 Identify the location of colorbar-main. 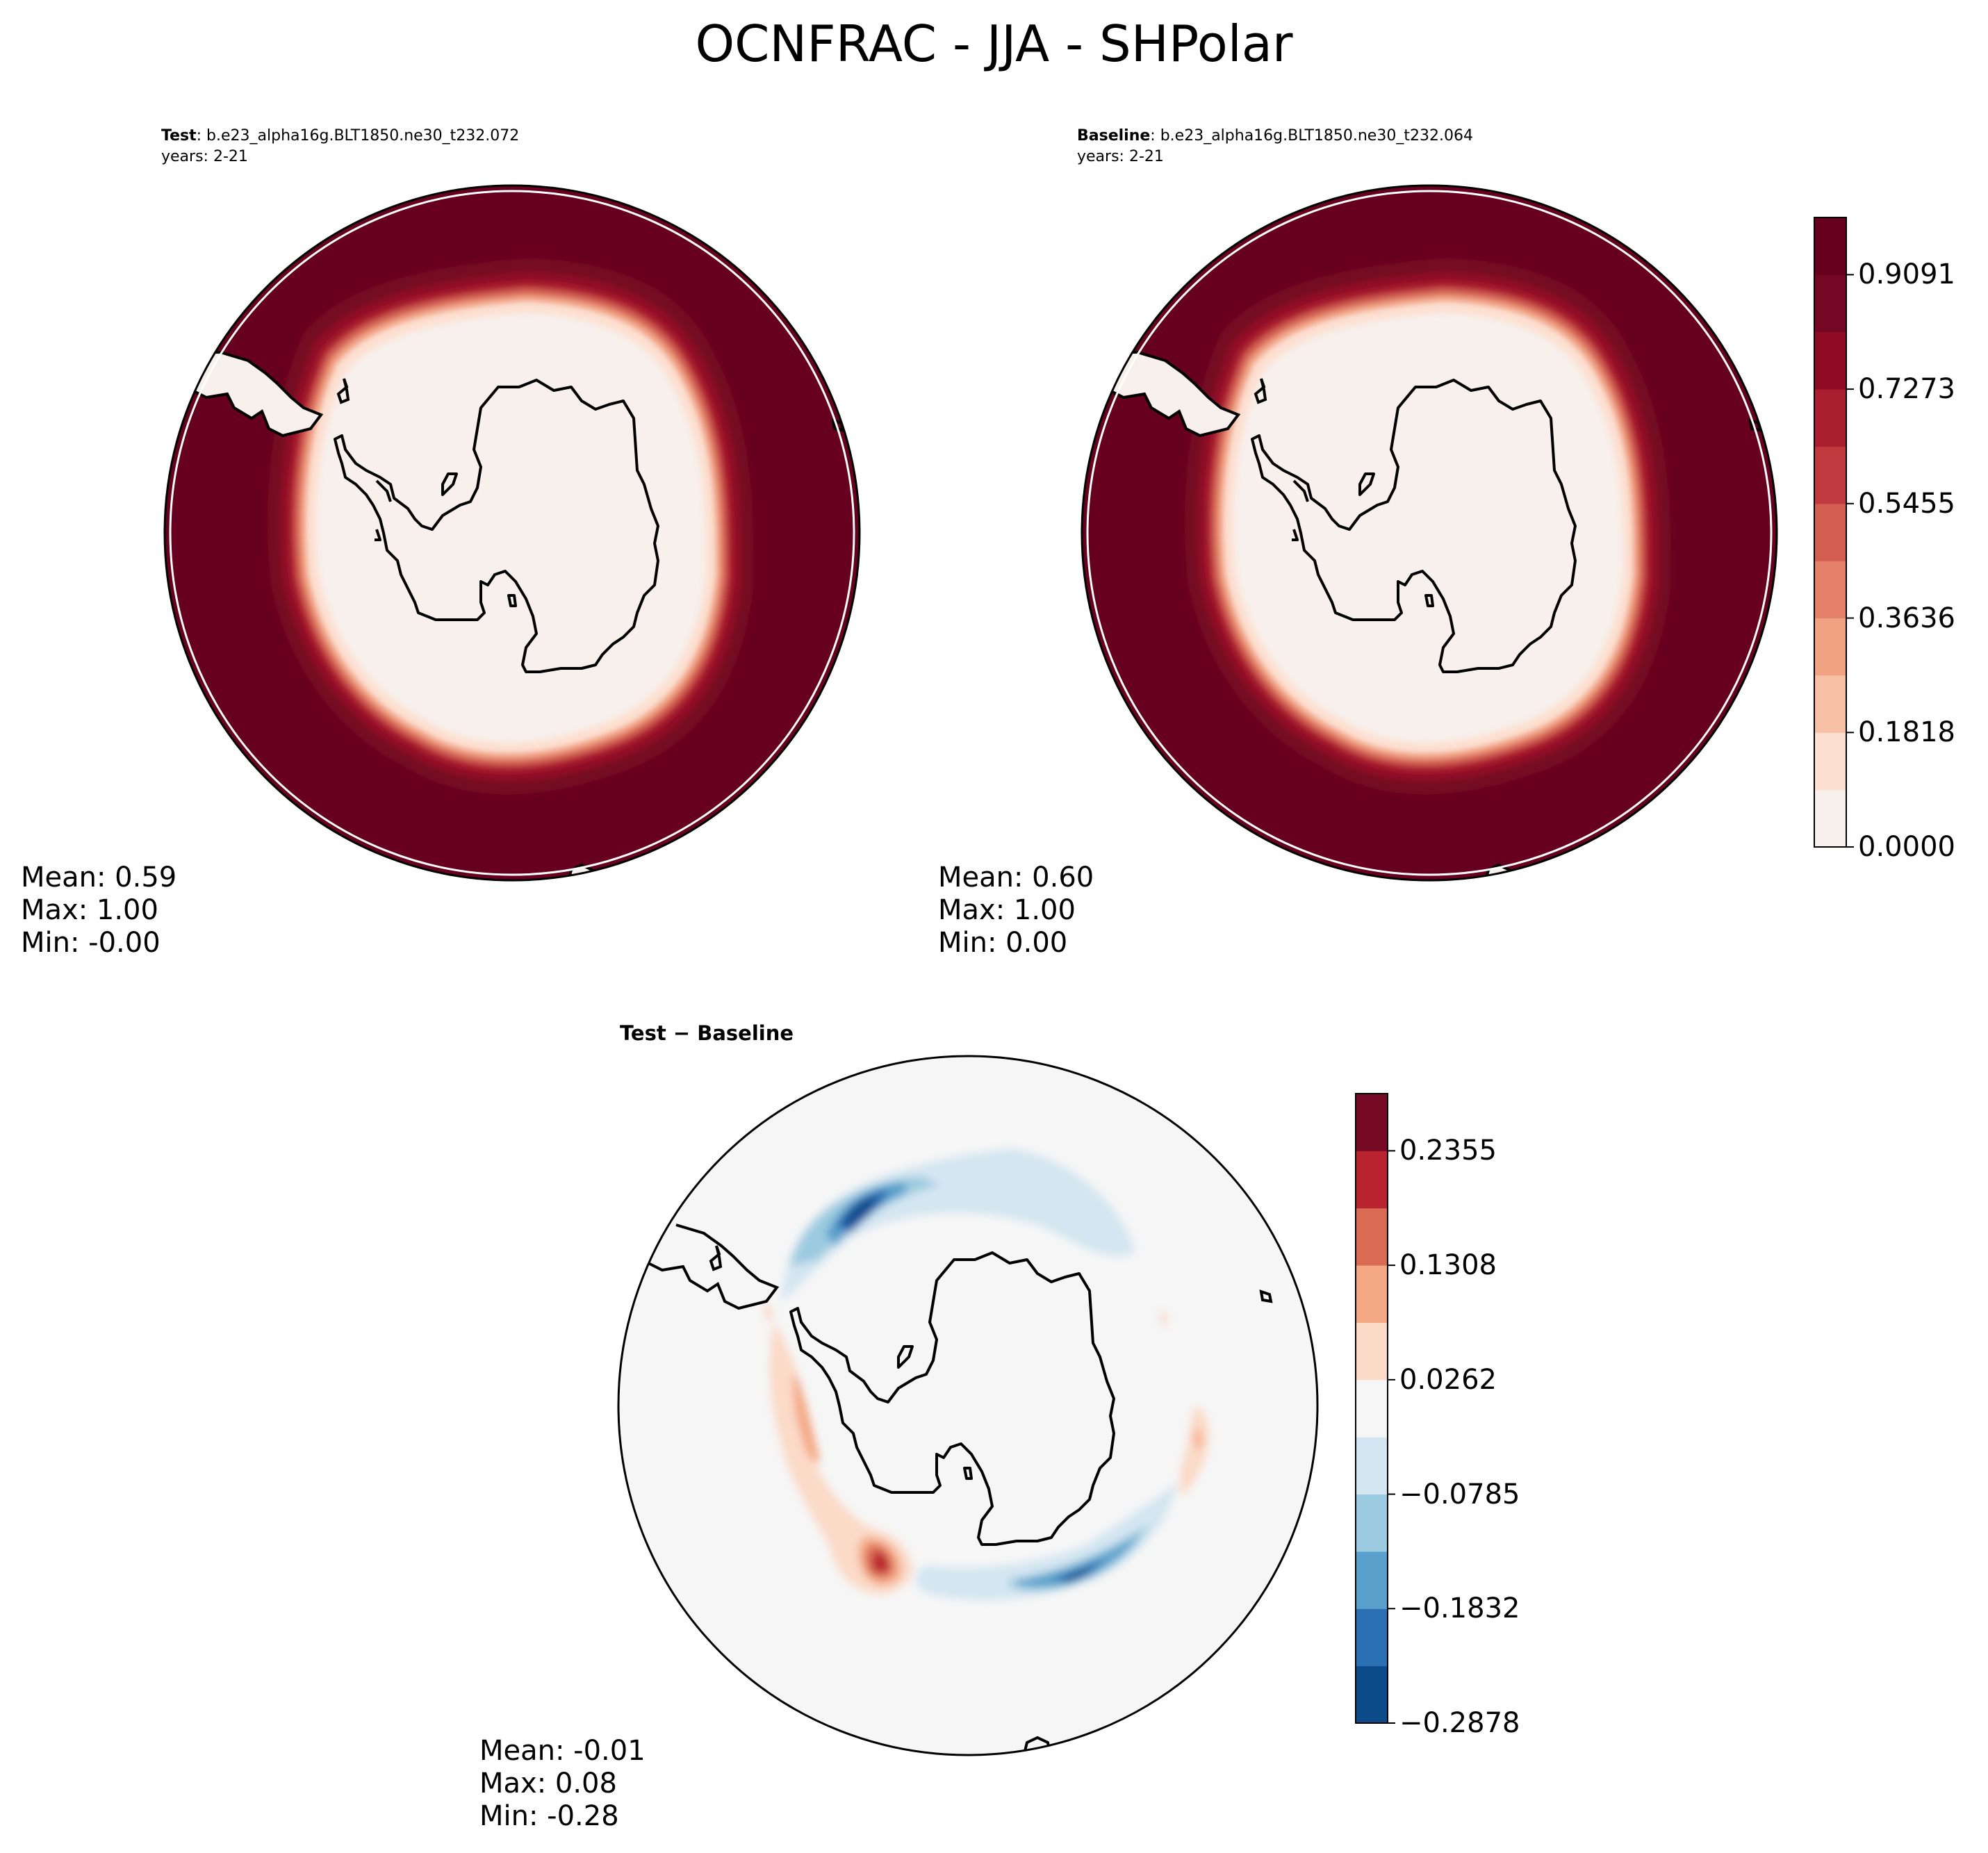
(1834, 532).